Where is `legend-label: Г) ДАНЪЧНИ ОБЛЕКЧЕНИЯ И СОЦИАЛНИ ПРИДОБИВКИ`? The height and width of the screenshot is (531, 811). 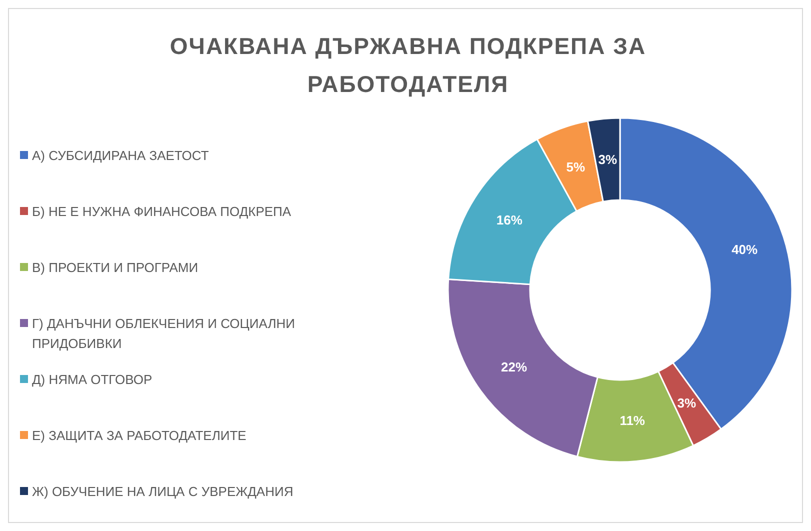
legend-label: Г) ДАНЪЧНИ ОБЛЕКЧЕНИЯ И СОЦИАЛНИ ПРИДОБИВКИ is located at coordinates (163, 333).